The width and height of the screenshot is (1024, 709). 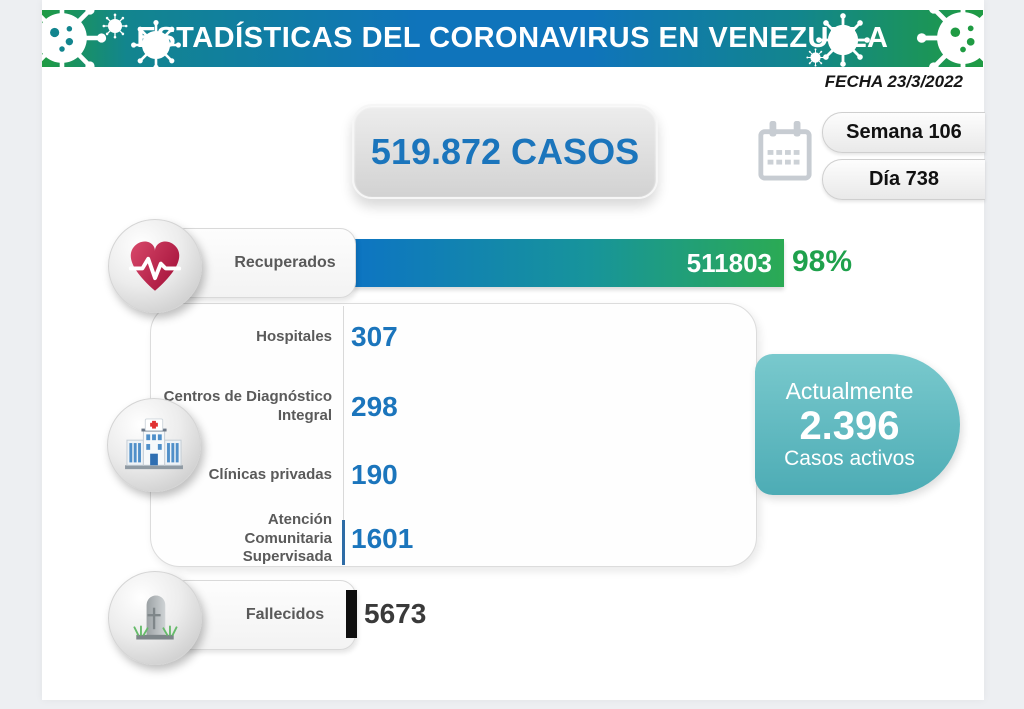 I want to click on active-cases-caption: Actualmente, so click(x=849, y=391).